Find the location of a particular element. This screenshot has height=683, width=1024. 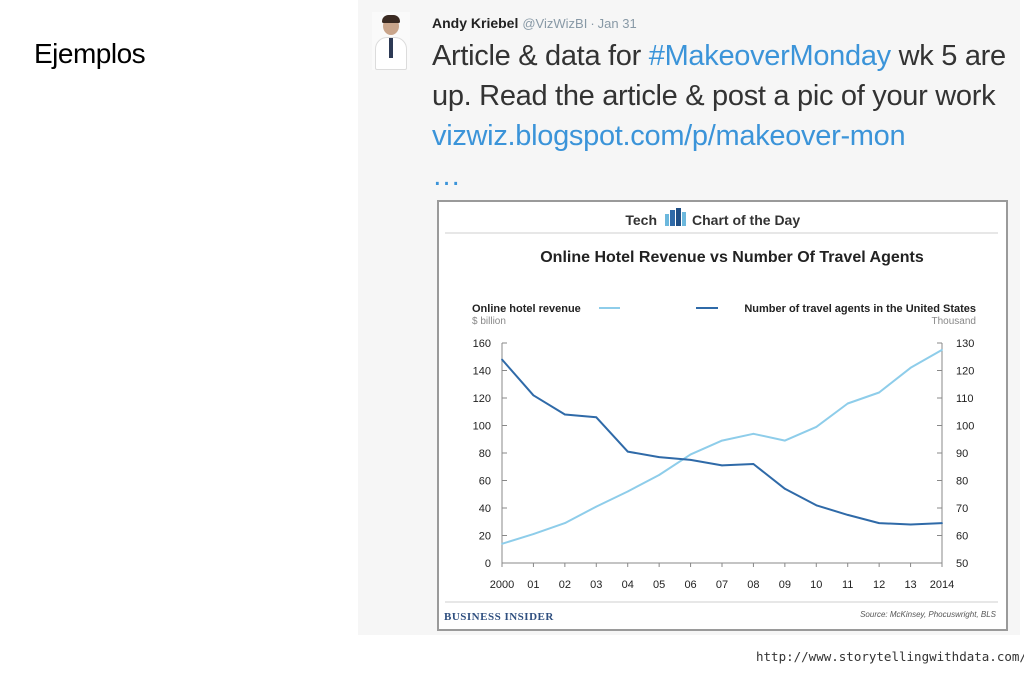

series-line-revenue is located at coordinates (722, 447).